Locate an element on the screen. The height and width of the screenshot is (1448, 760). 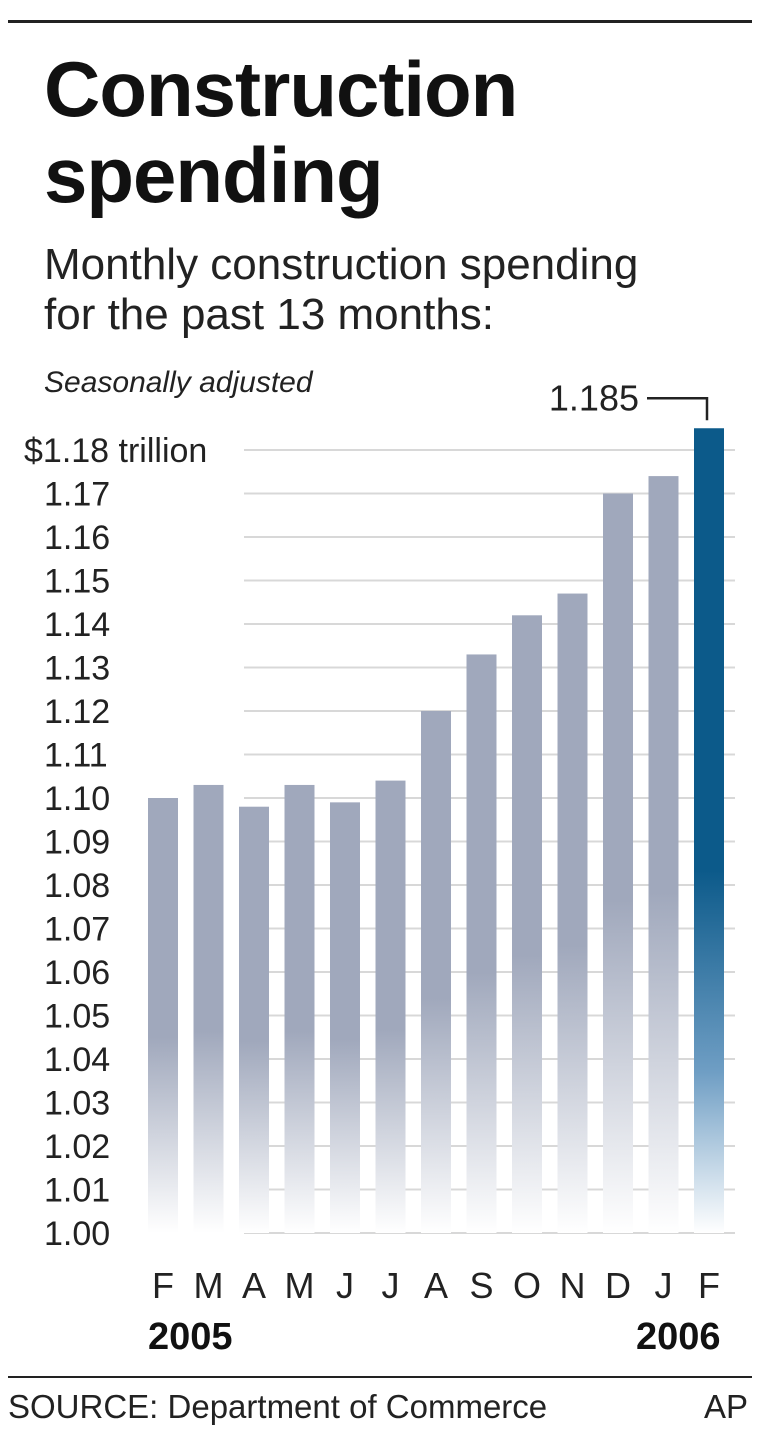
y-tick-label: 1.12 is located at coordinates (77, 712).